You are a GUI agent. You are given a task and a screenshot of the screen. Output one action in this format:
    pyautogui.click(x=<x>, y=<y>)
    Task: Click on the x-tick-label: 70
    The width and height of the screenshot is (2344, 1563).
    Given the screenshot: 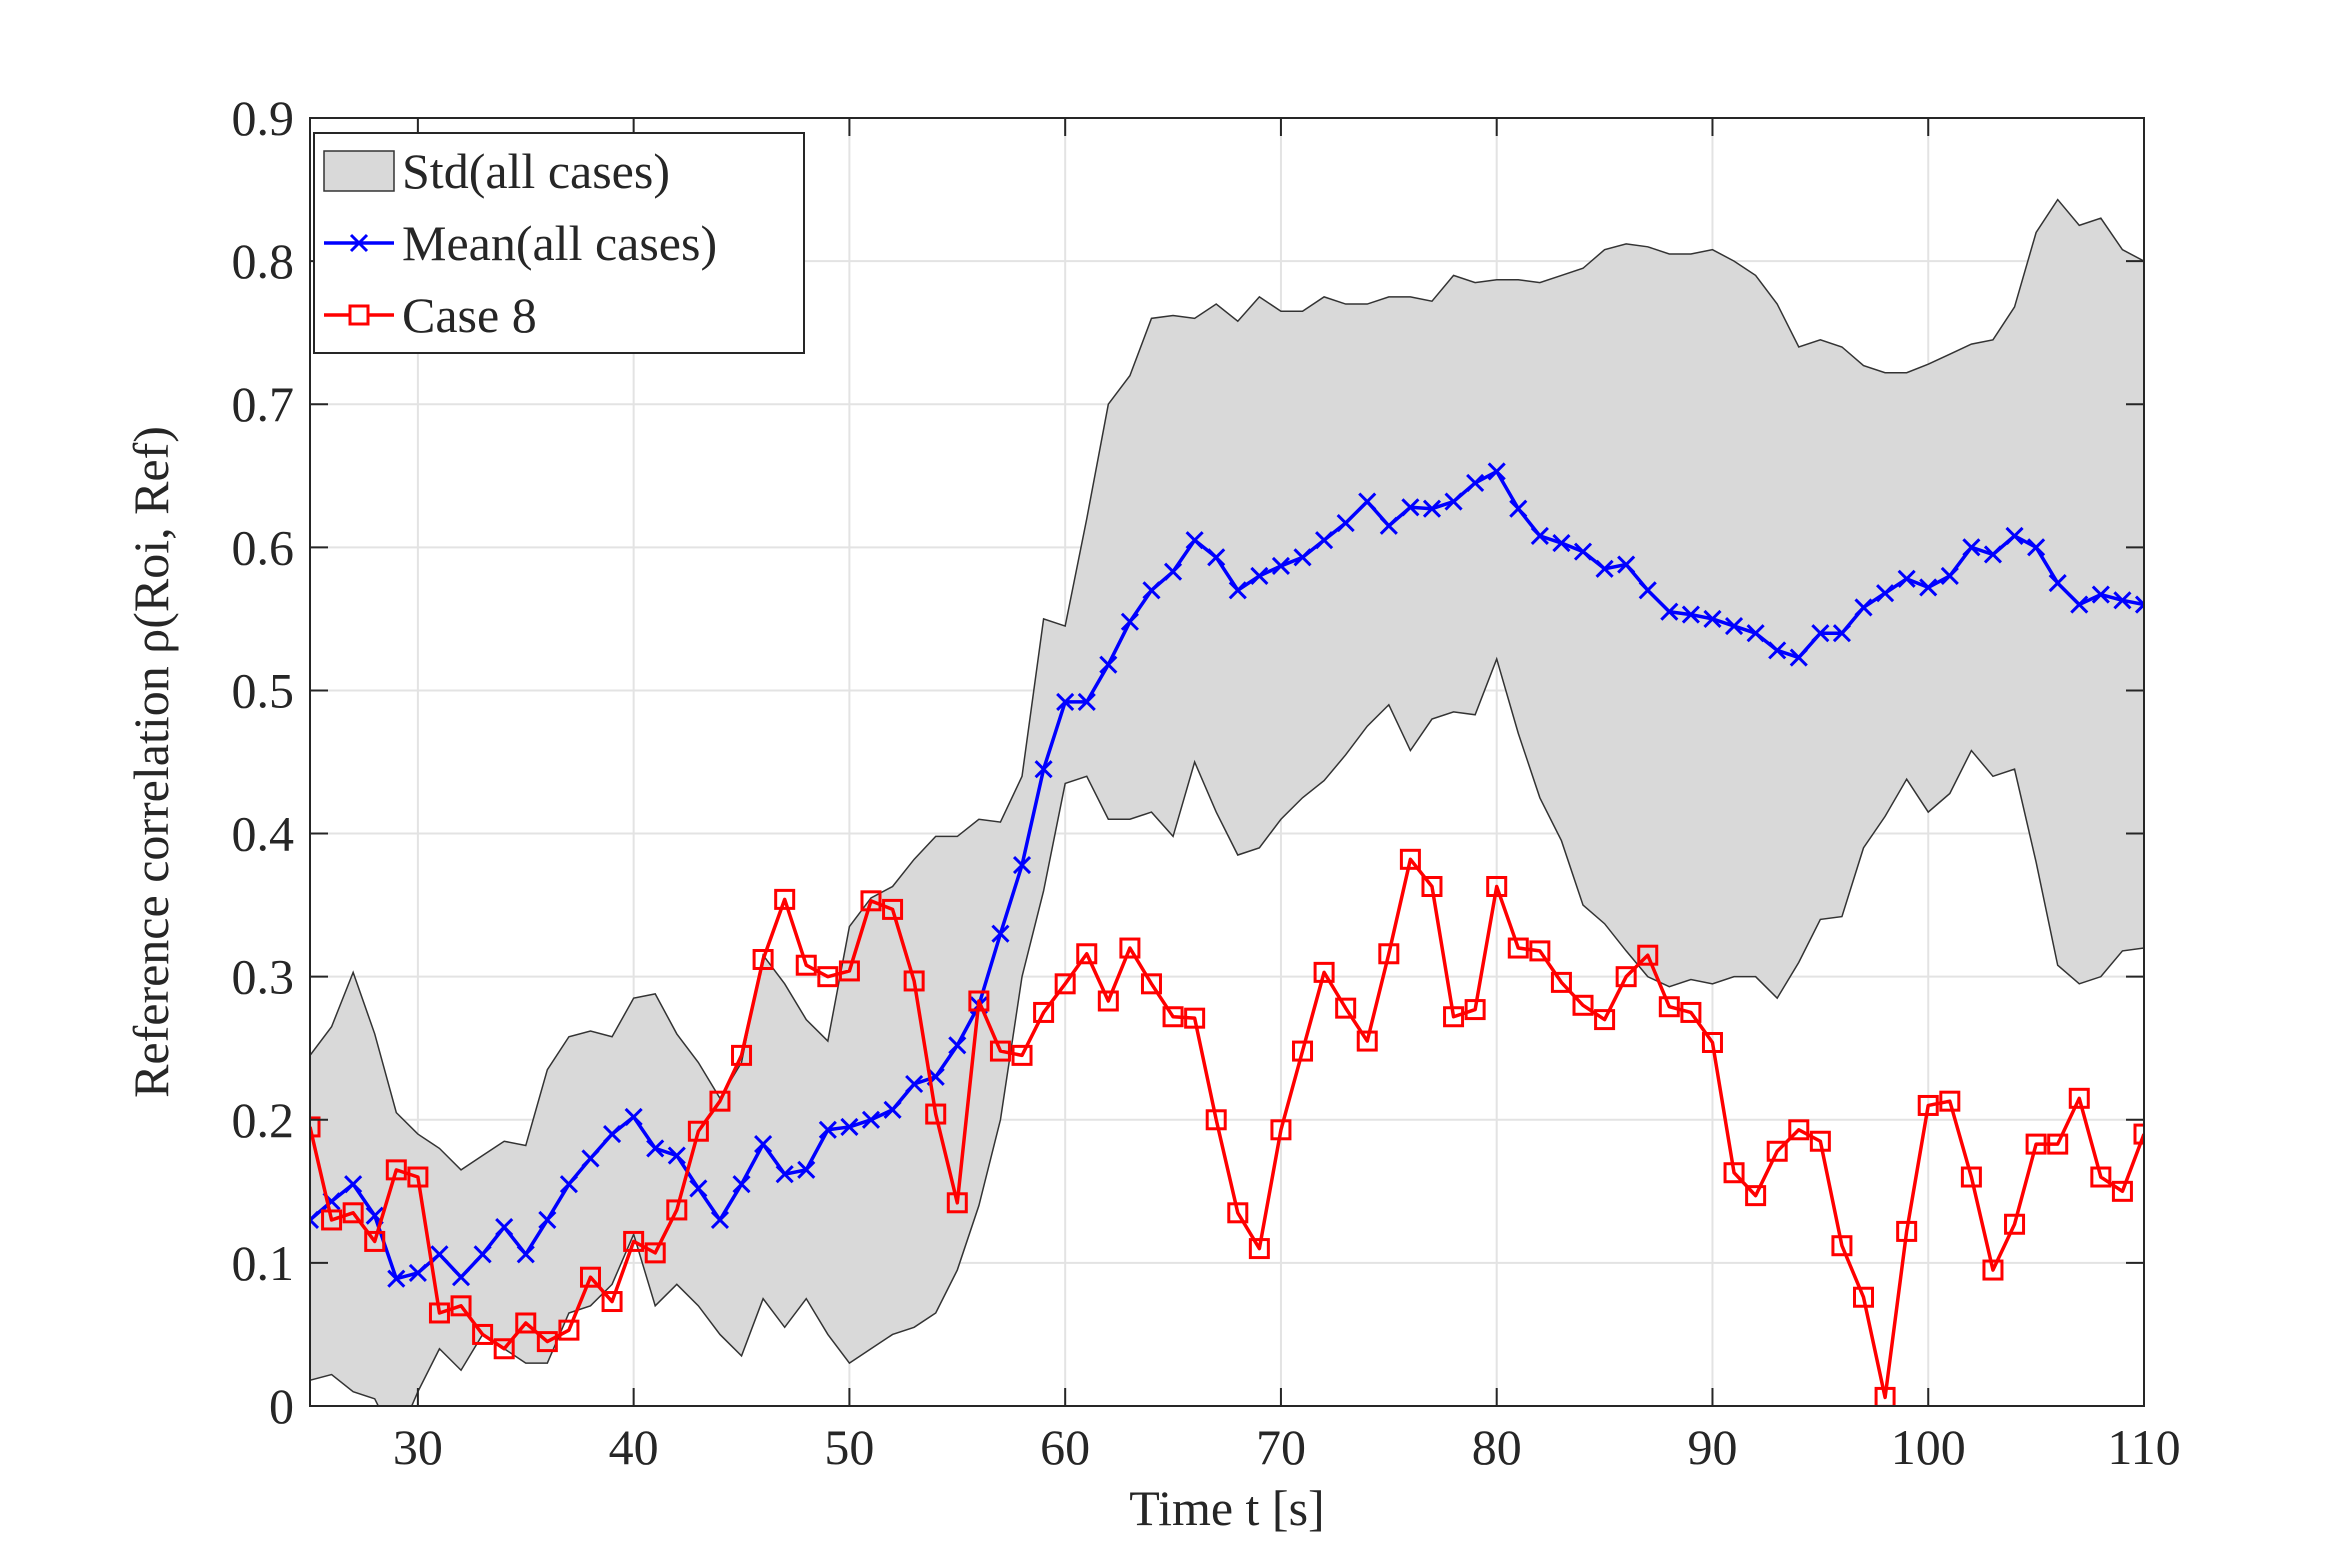 What is the action you would take?
    pyautogui.click(x=1281, y=1447)
    